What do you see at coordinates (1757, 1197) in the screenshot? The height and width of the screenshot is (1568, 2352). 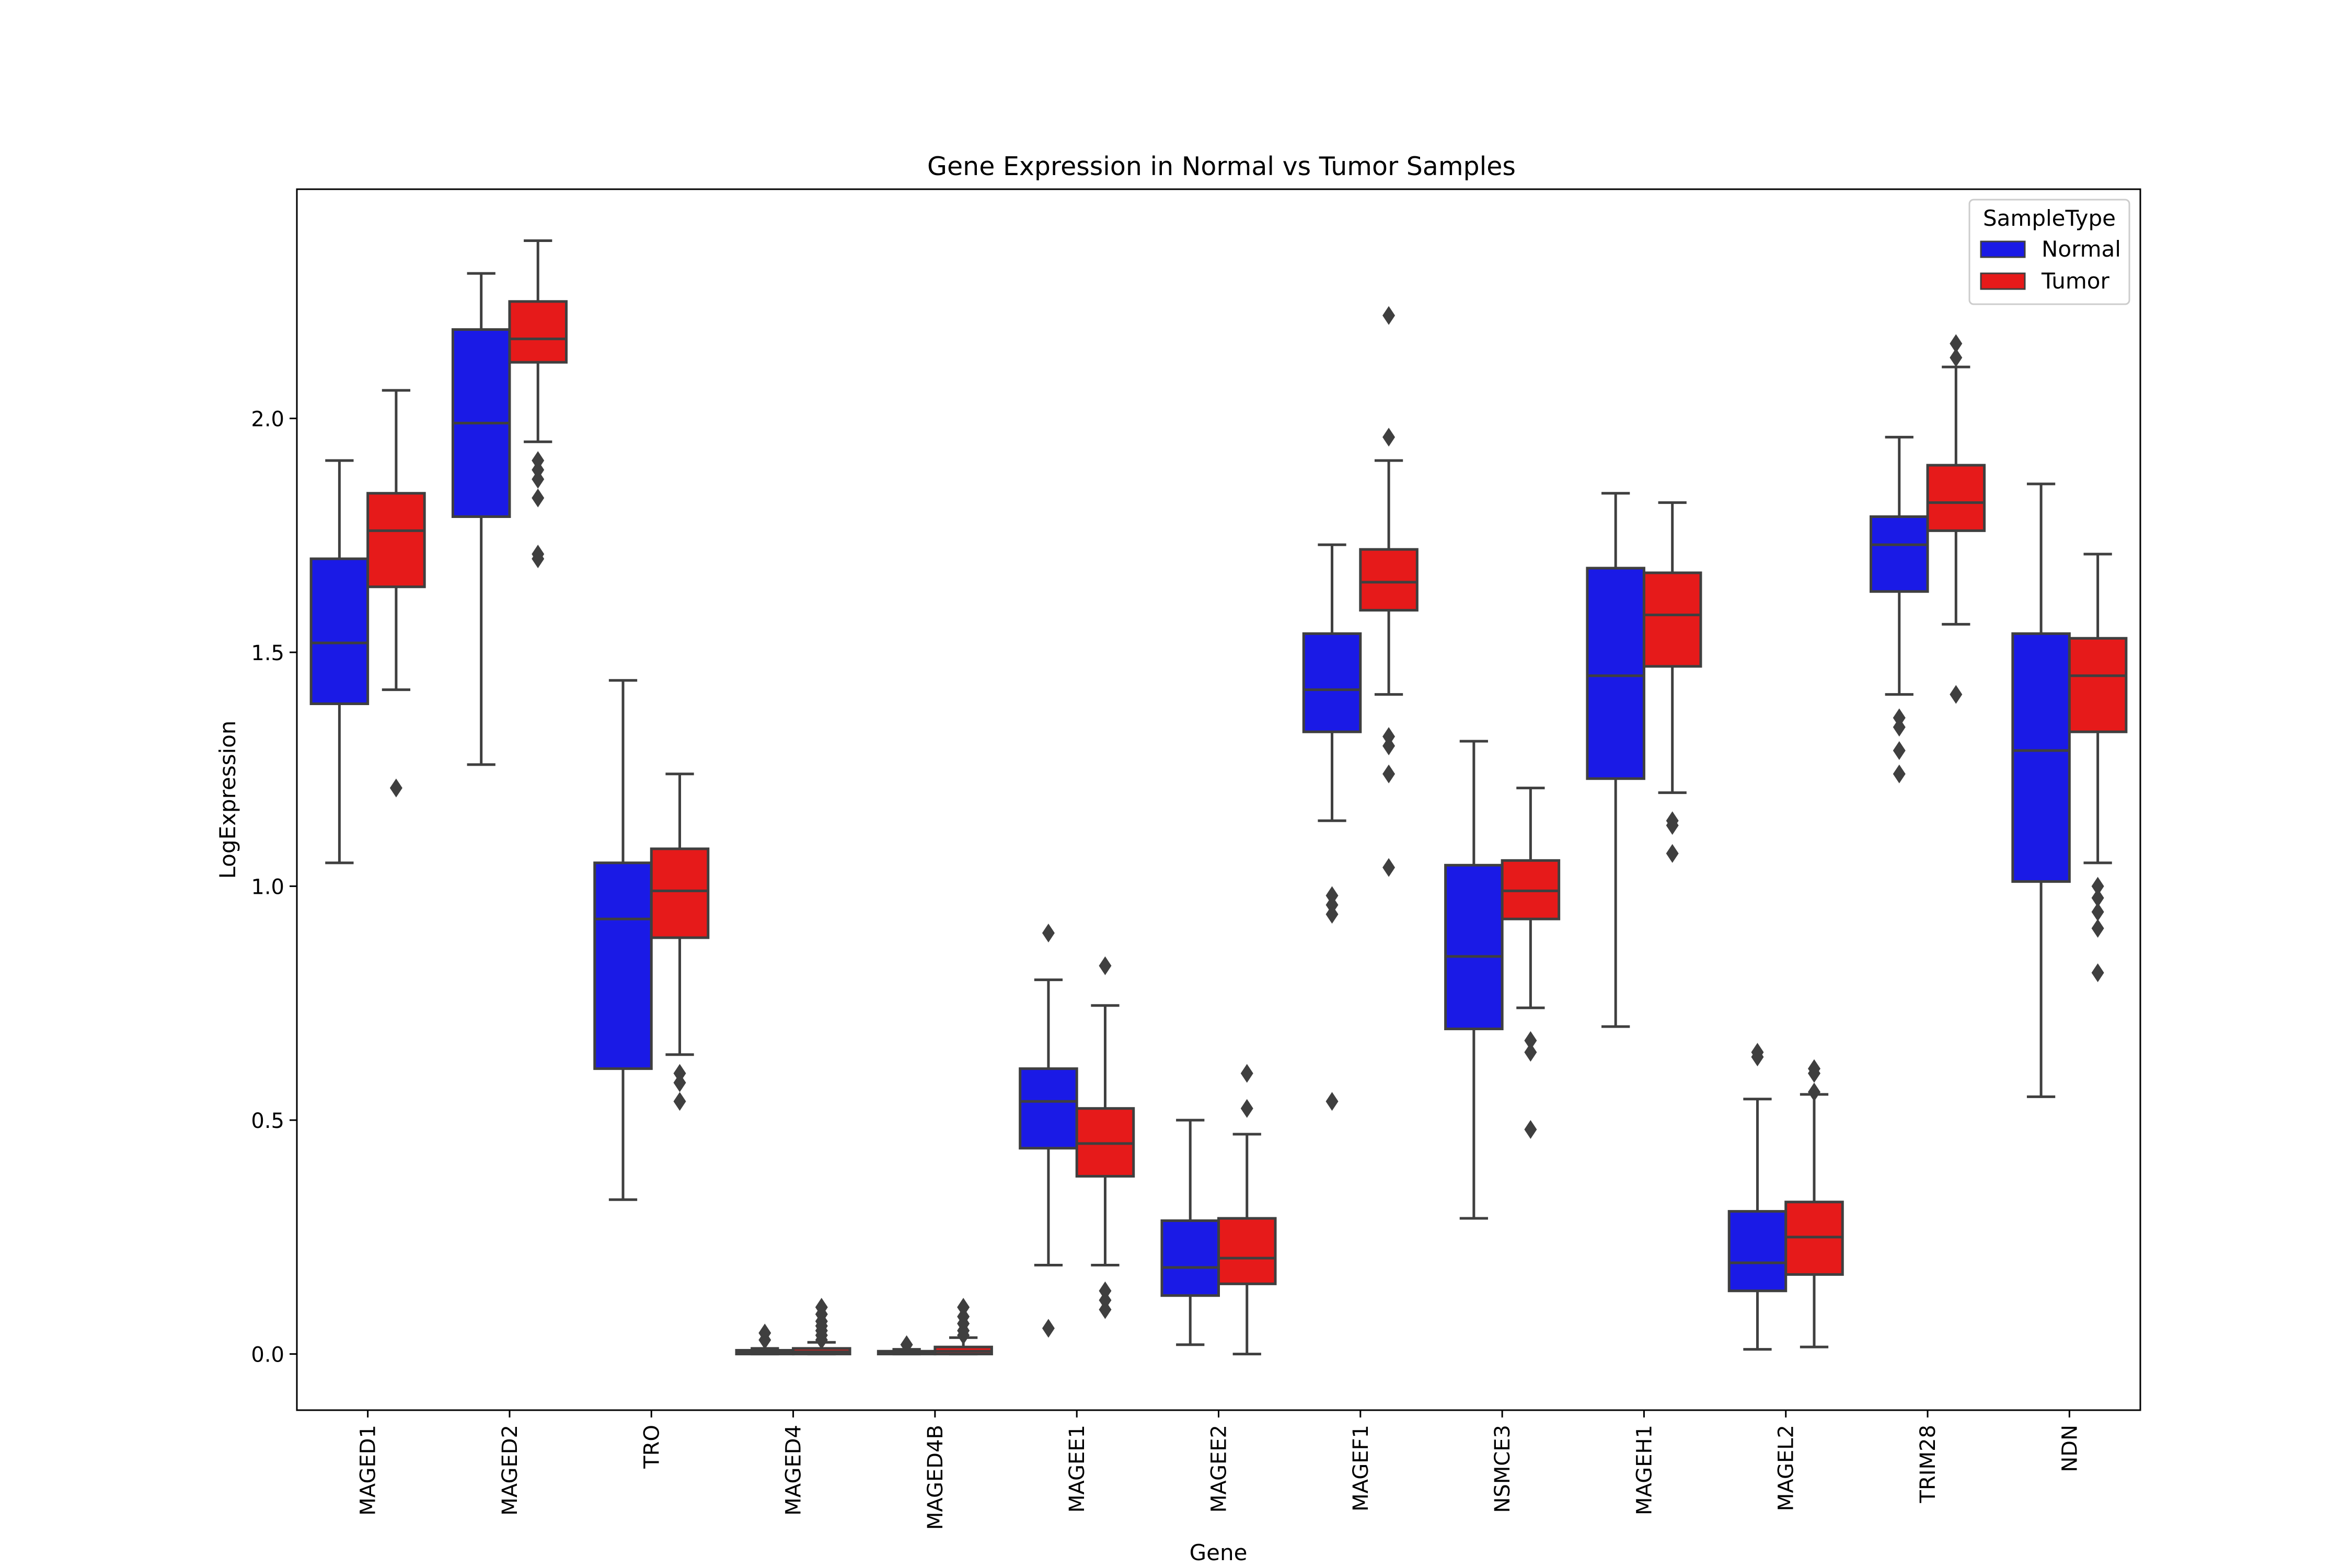 I see `box-normal-magel2` at bounding box center [1757, 1197].